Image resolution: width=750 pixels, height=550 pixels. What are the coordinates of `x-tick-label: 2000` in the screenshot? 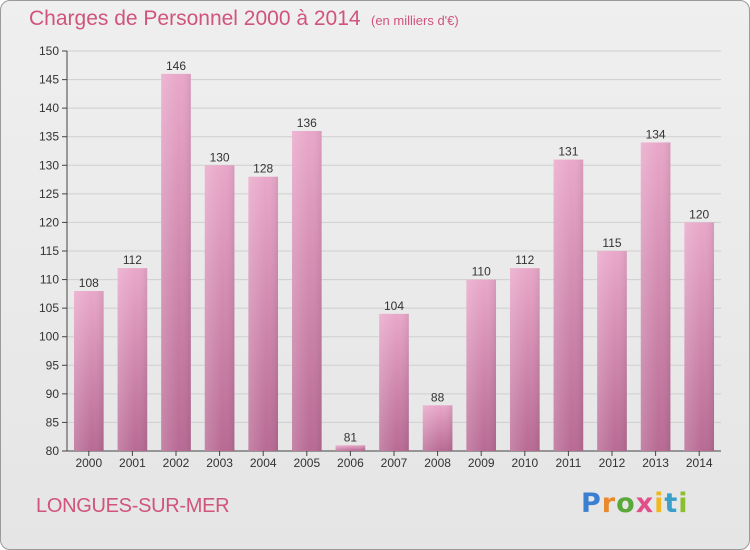 It's located at (88, 463).